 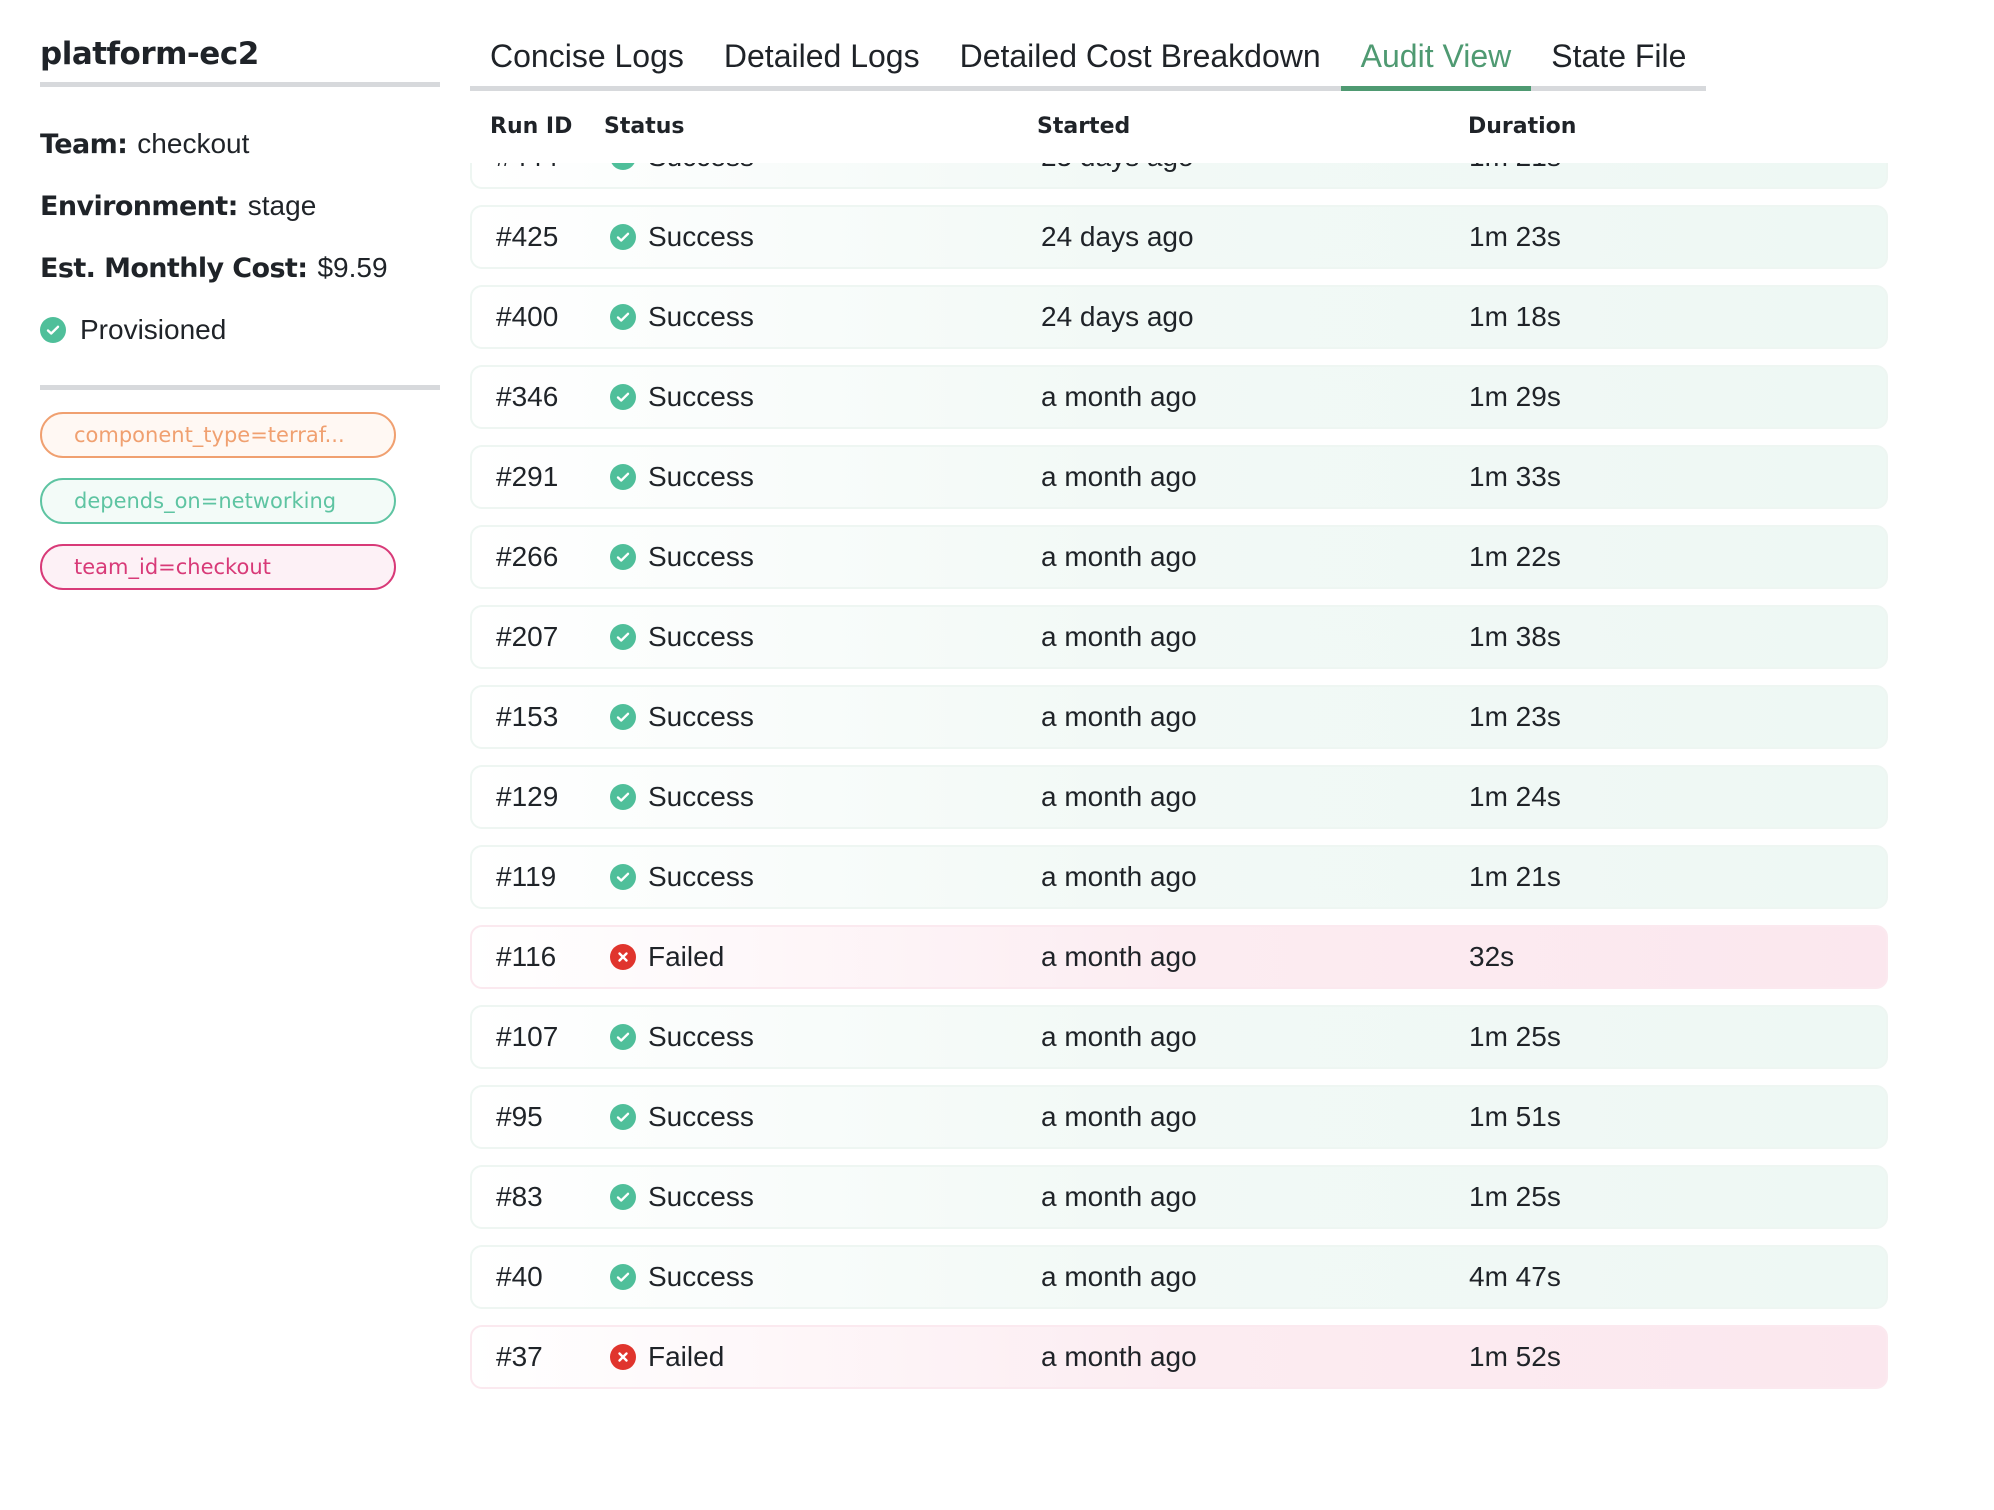 I want to click on table-row: #266 Success a month ago 1m 22s, so click(x=1179, y=557).